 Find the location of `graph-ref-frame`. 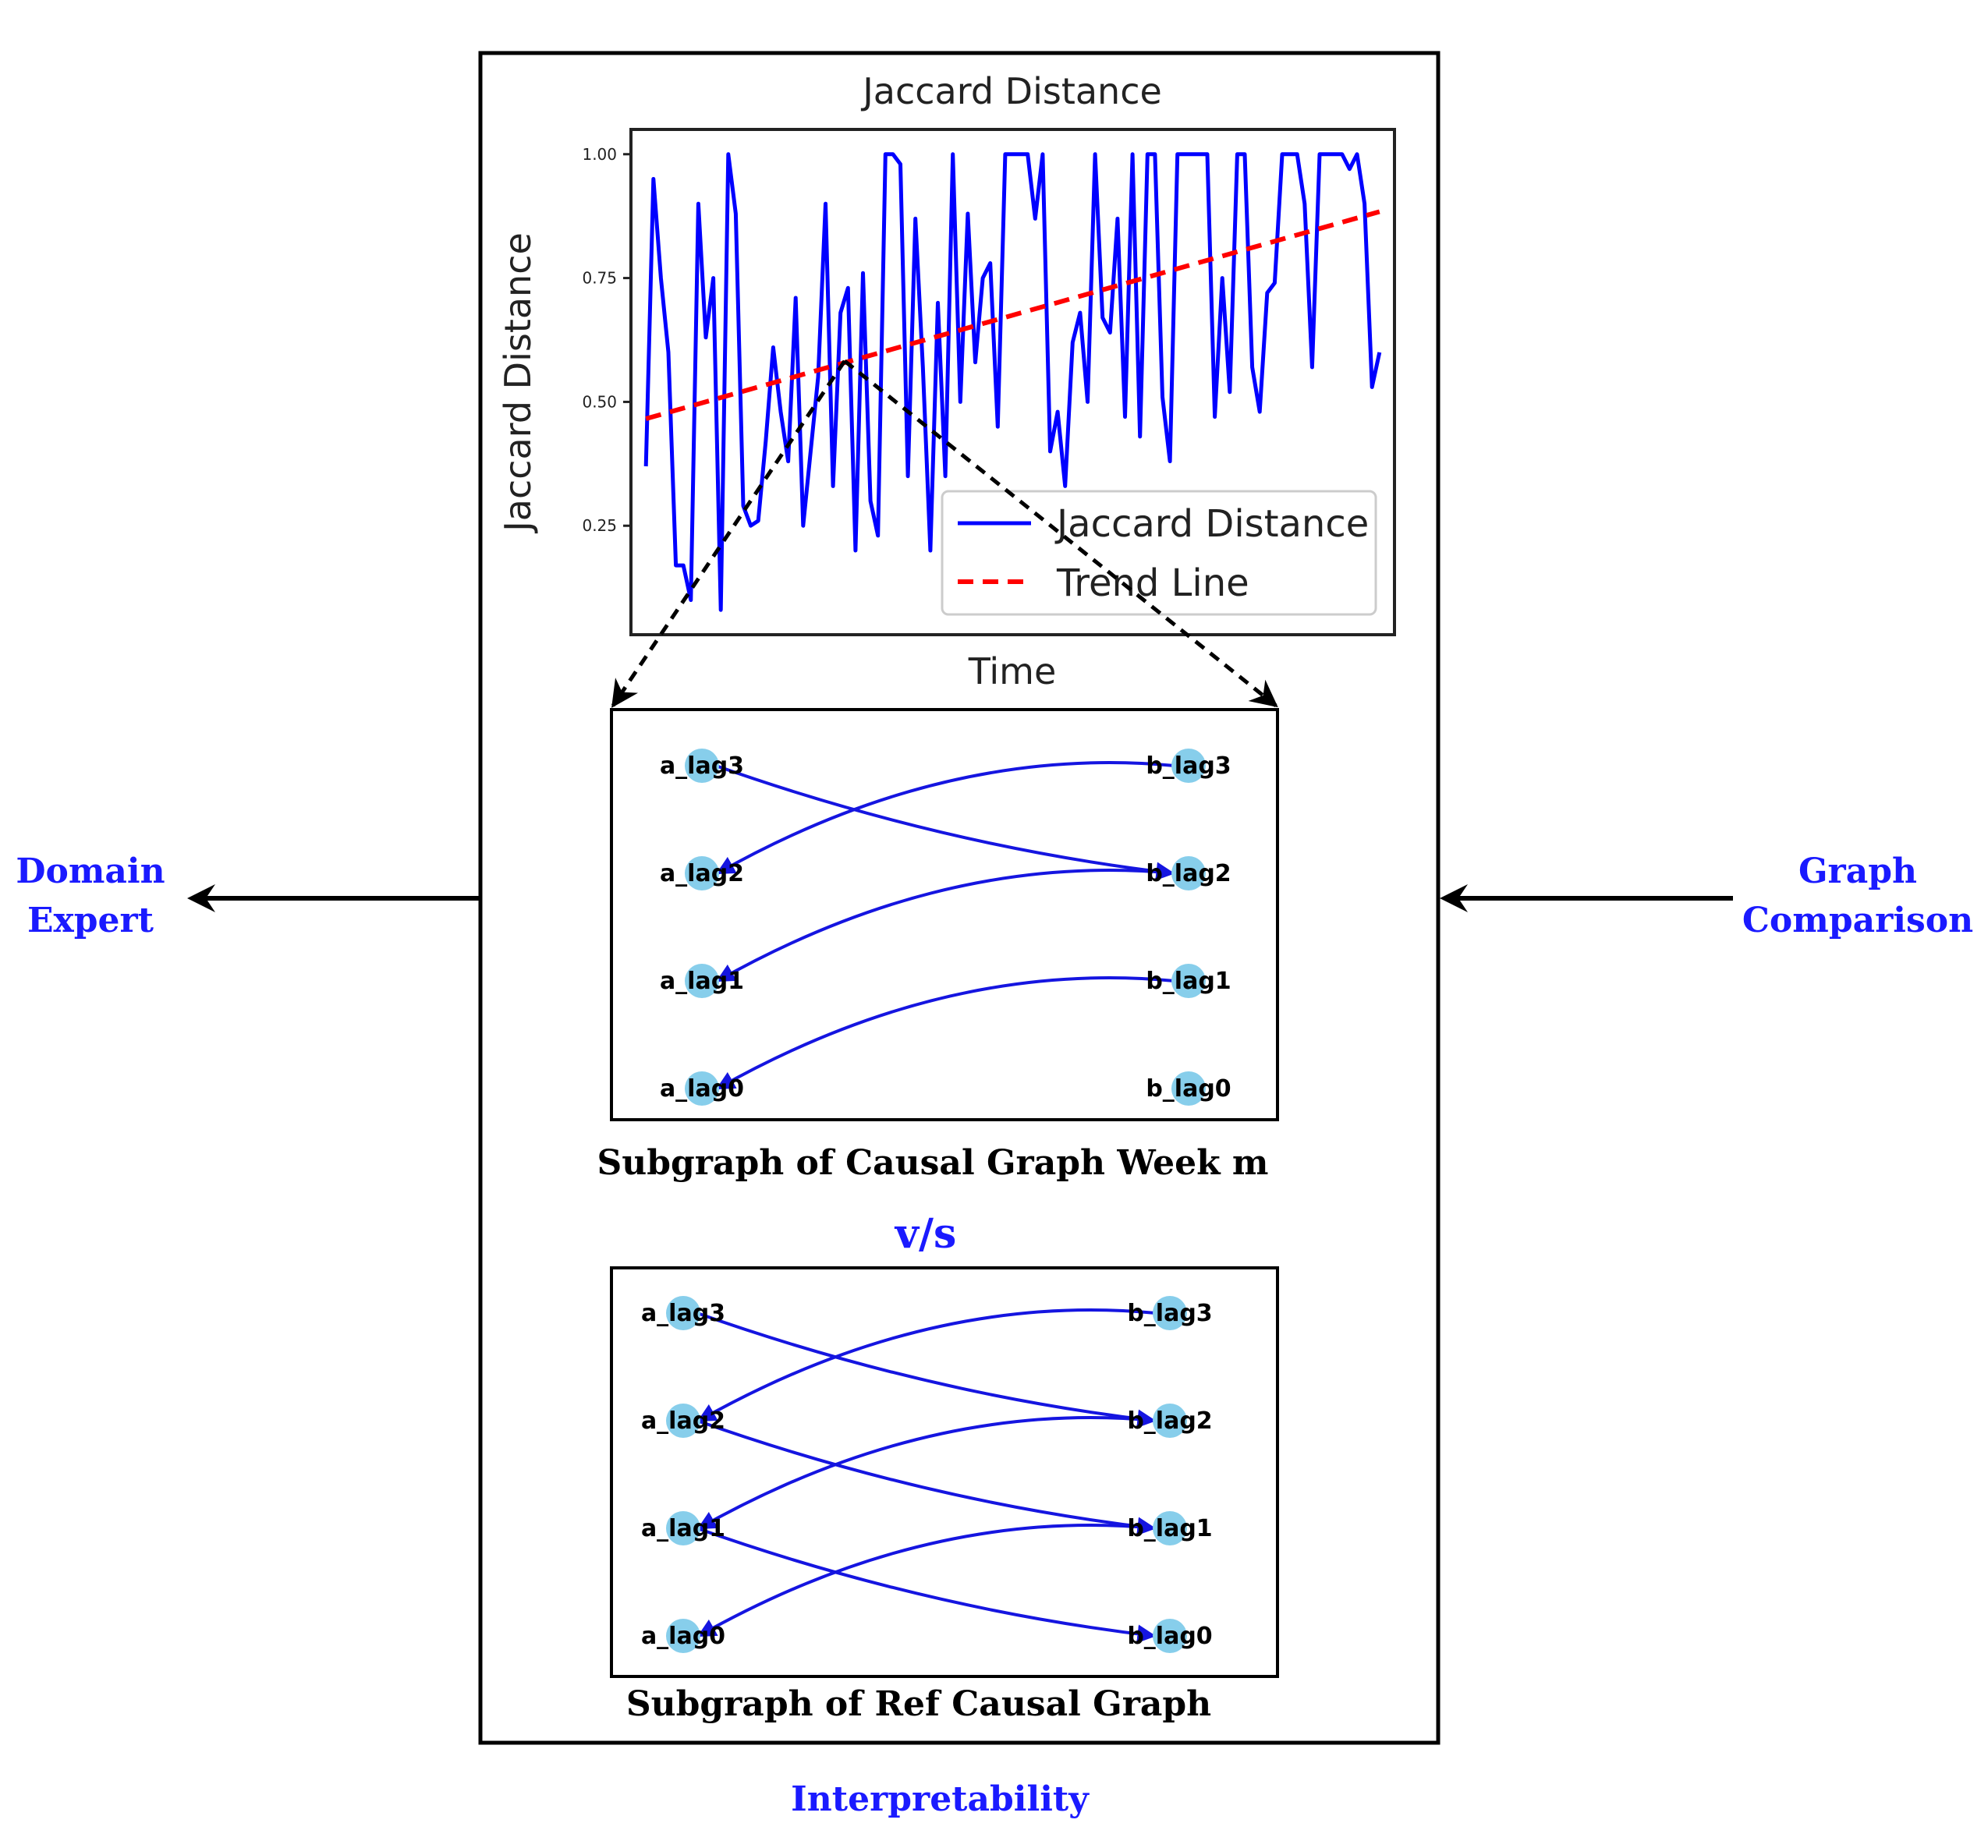

graph-ref-frame is located at coordinates (944, 1472).